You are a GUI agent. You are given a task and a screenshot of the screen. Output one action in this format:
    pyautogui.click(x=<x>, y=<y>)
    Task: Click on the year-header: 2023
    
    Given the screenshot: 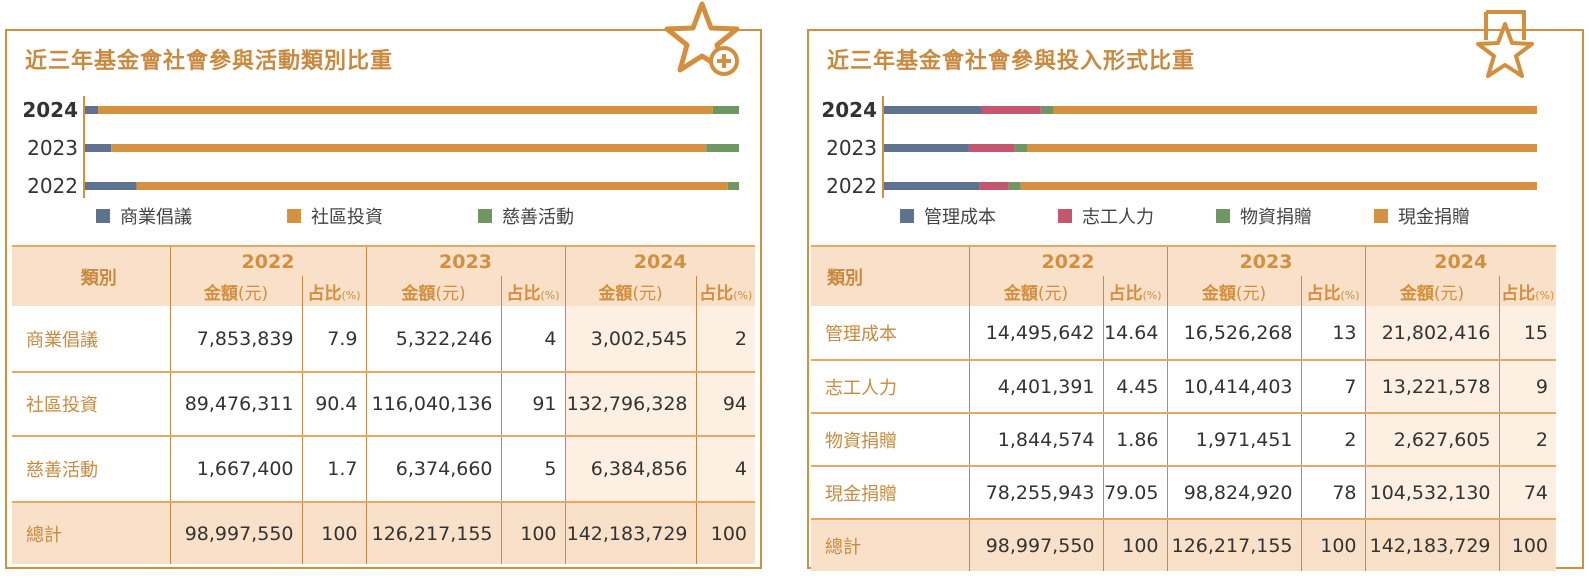 What is the action you would take?
    pyautogui.click(x=1265, y=260)
    